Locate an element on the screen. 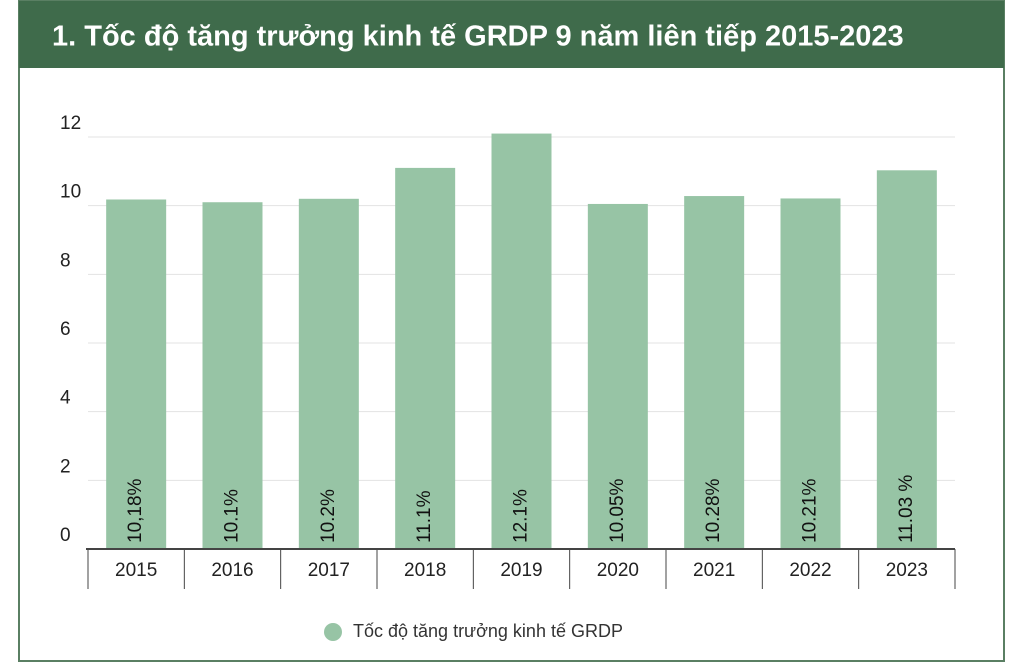 The width and height of the screenshot is (1024, 667). value-label: 10,18% is located at coordinates (135, 510).